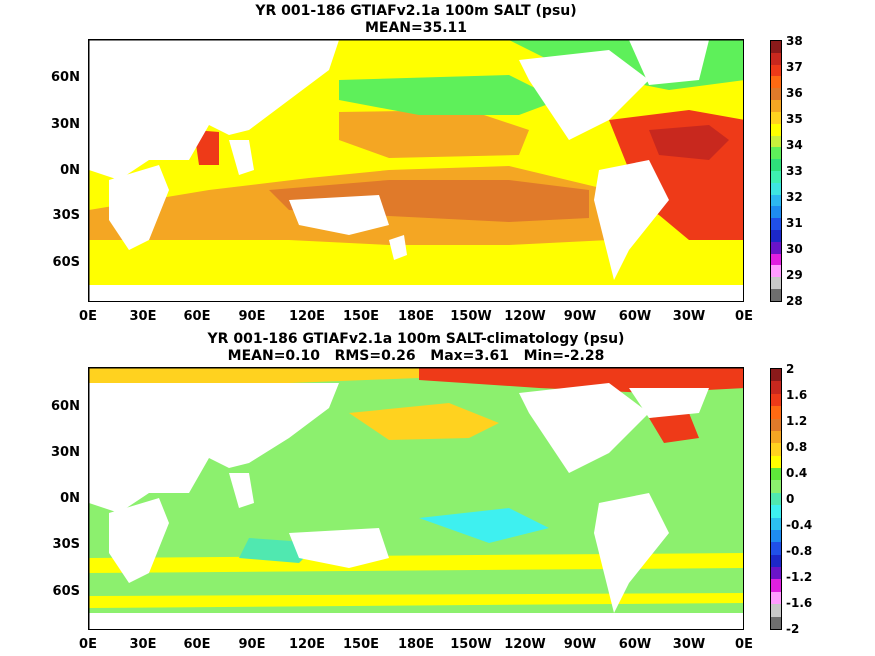 The height and width of the screenshot is (656, 875). Describe the element at coordinates (794, 275) in the screenshot. I see `top-cbar-label: 29` at that location.